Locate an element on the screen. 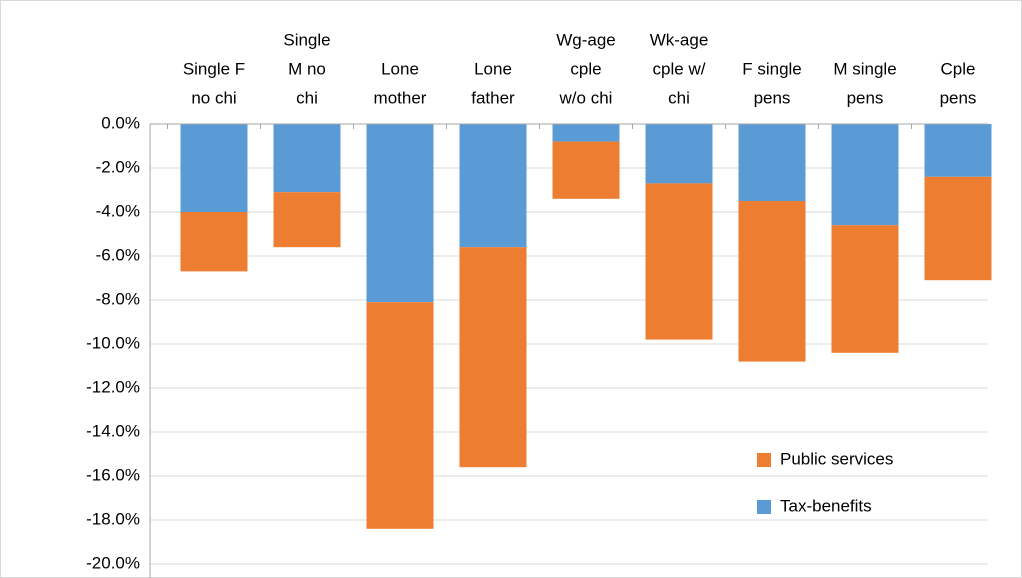 This screenshot has width=1022, height=578. x-tick-label: Single is located at coordinates (306, 39).